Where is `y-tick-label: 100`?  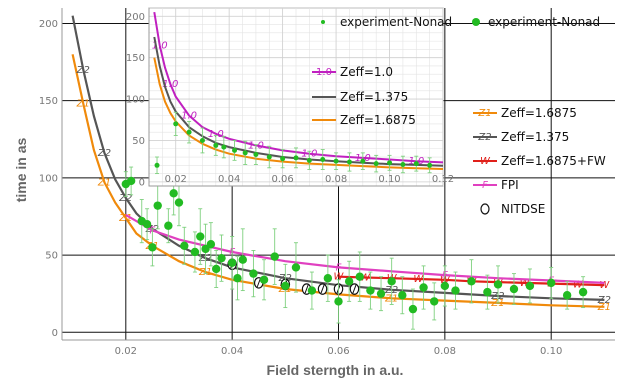
y-tick-label: 100 is located at coordinates (135, 100).